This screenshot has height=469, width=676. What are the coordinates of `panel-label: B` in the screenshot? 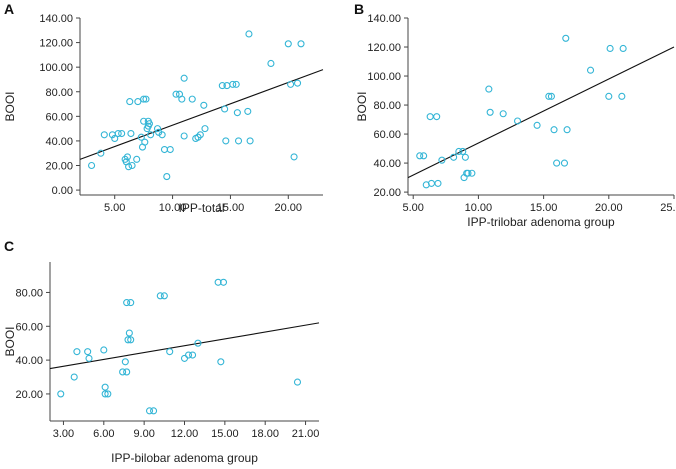 It's located at (359, 9).